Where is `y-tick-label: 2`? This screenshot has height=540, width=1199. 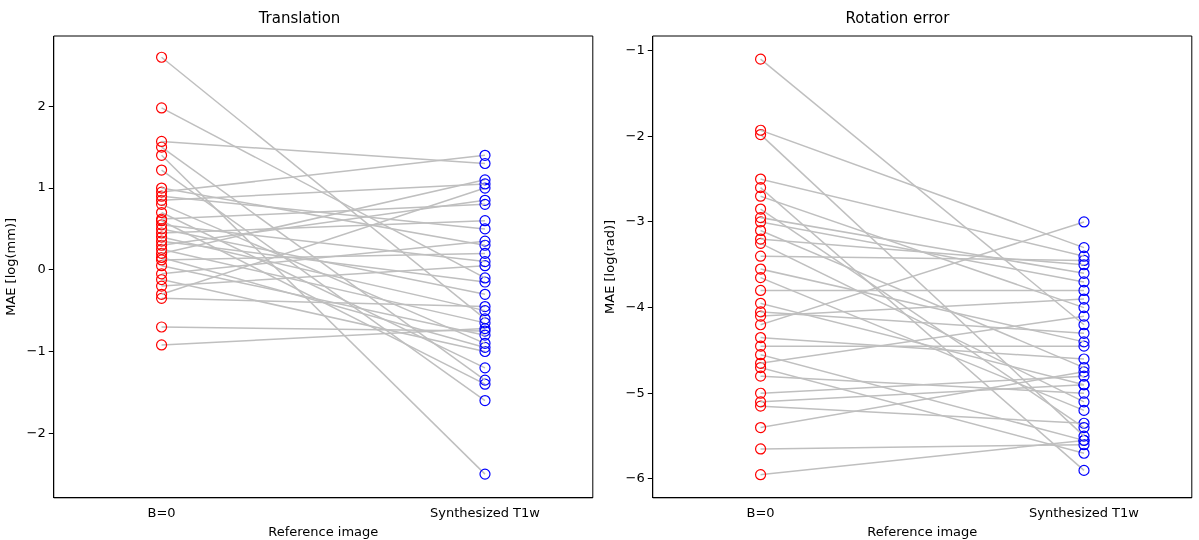
y-tick-label: 2 is located at coordinates (41, 105).